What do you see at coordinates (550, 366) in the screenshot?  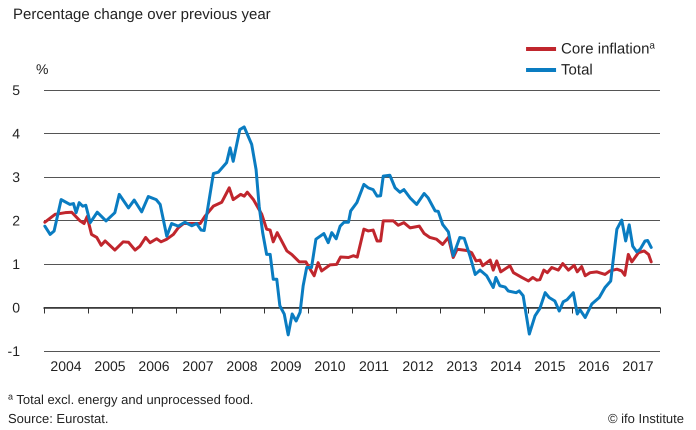 I see `x-tick-label: 2015` at bounding box center [550, 366].